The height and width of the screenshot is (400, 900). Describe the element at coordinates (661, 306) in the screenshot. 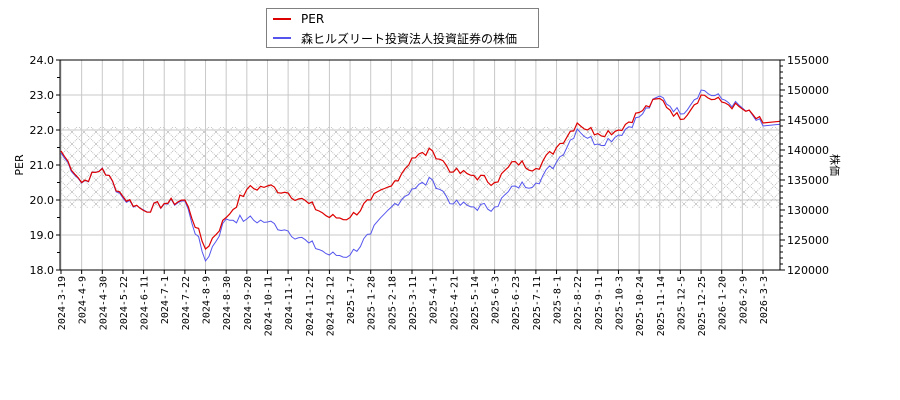

I see `svg-text: 2025-11-14` at that location.